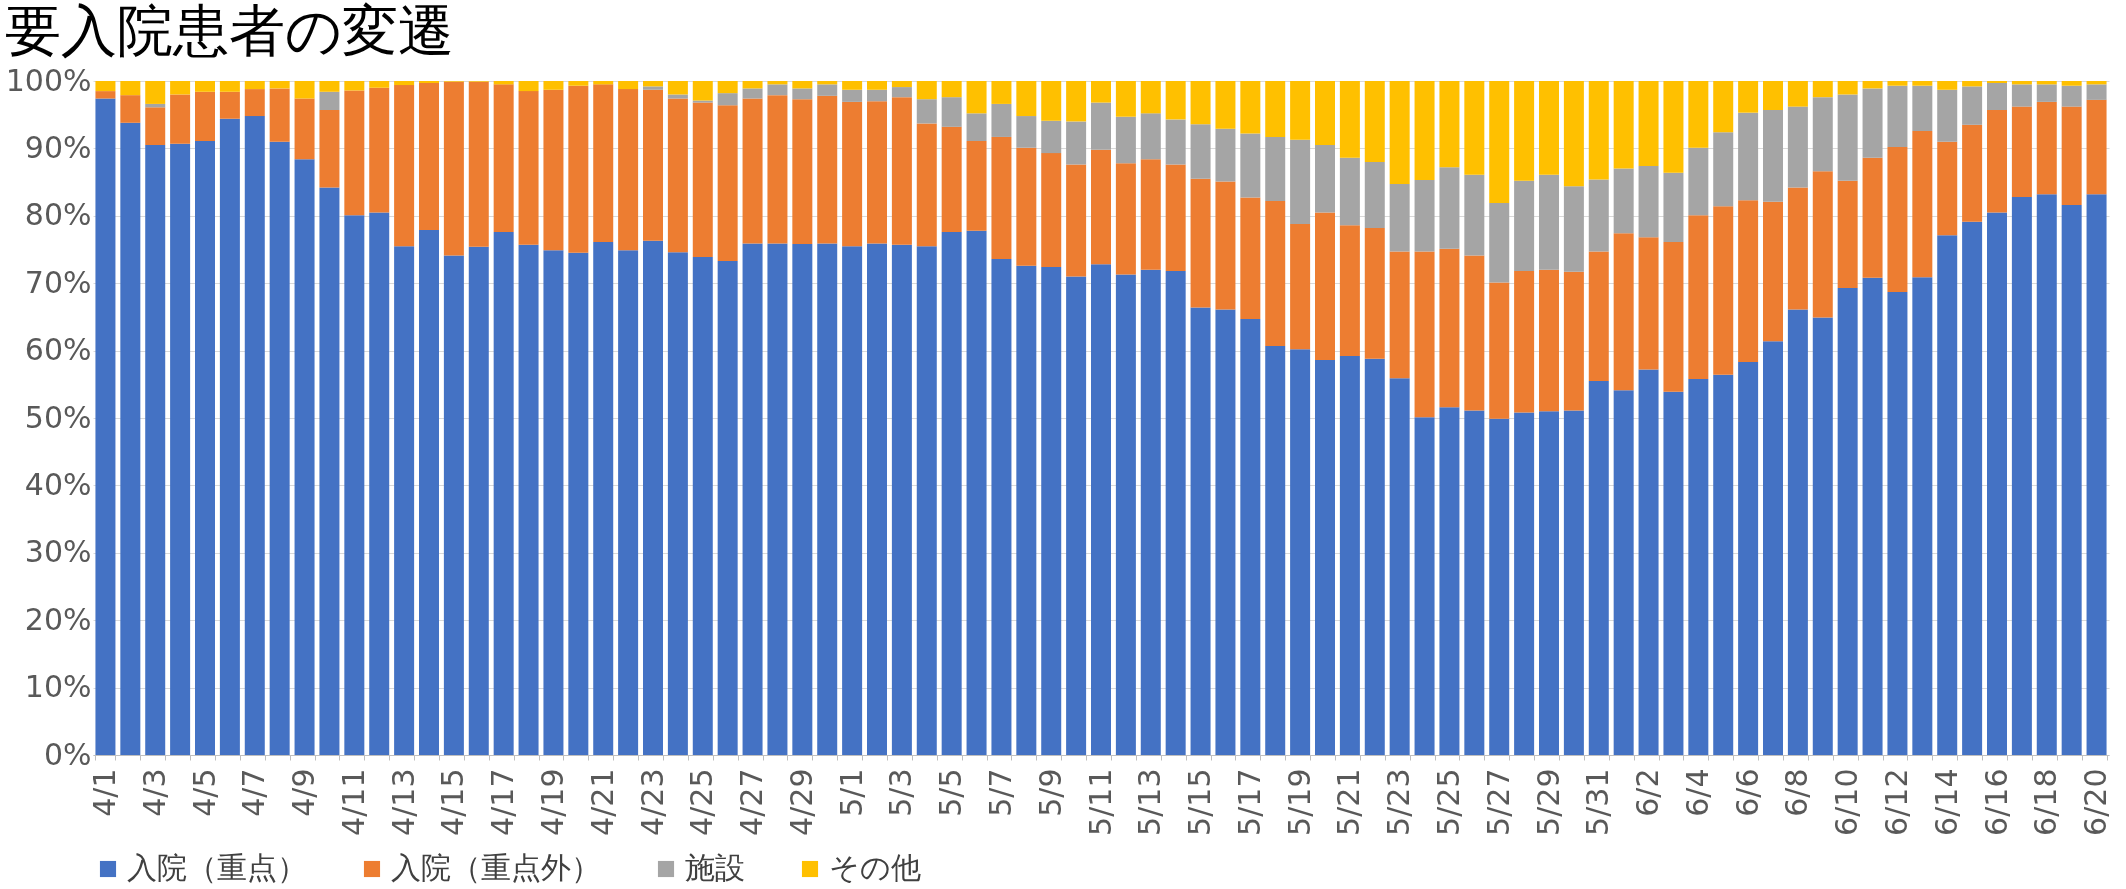 This screenshot has height=889, width=2126. I want to click on x-tick-label: 4/13, so click(403, 802).